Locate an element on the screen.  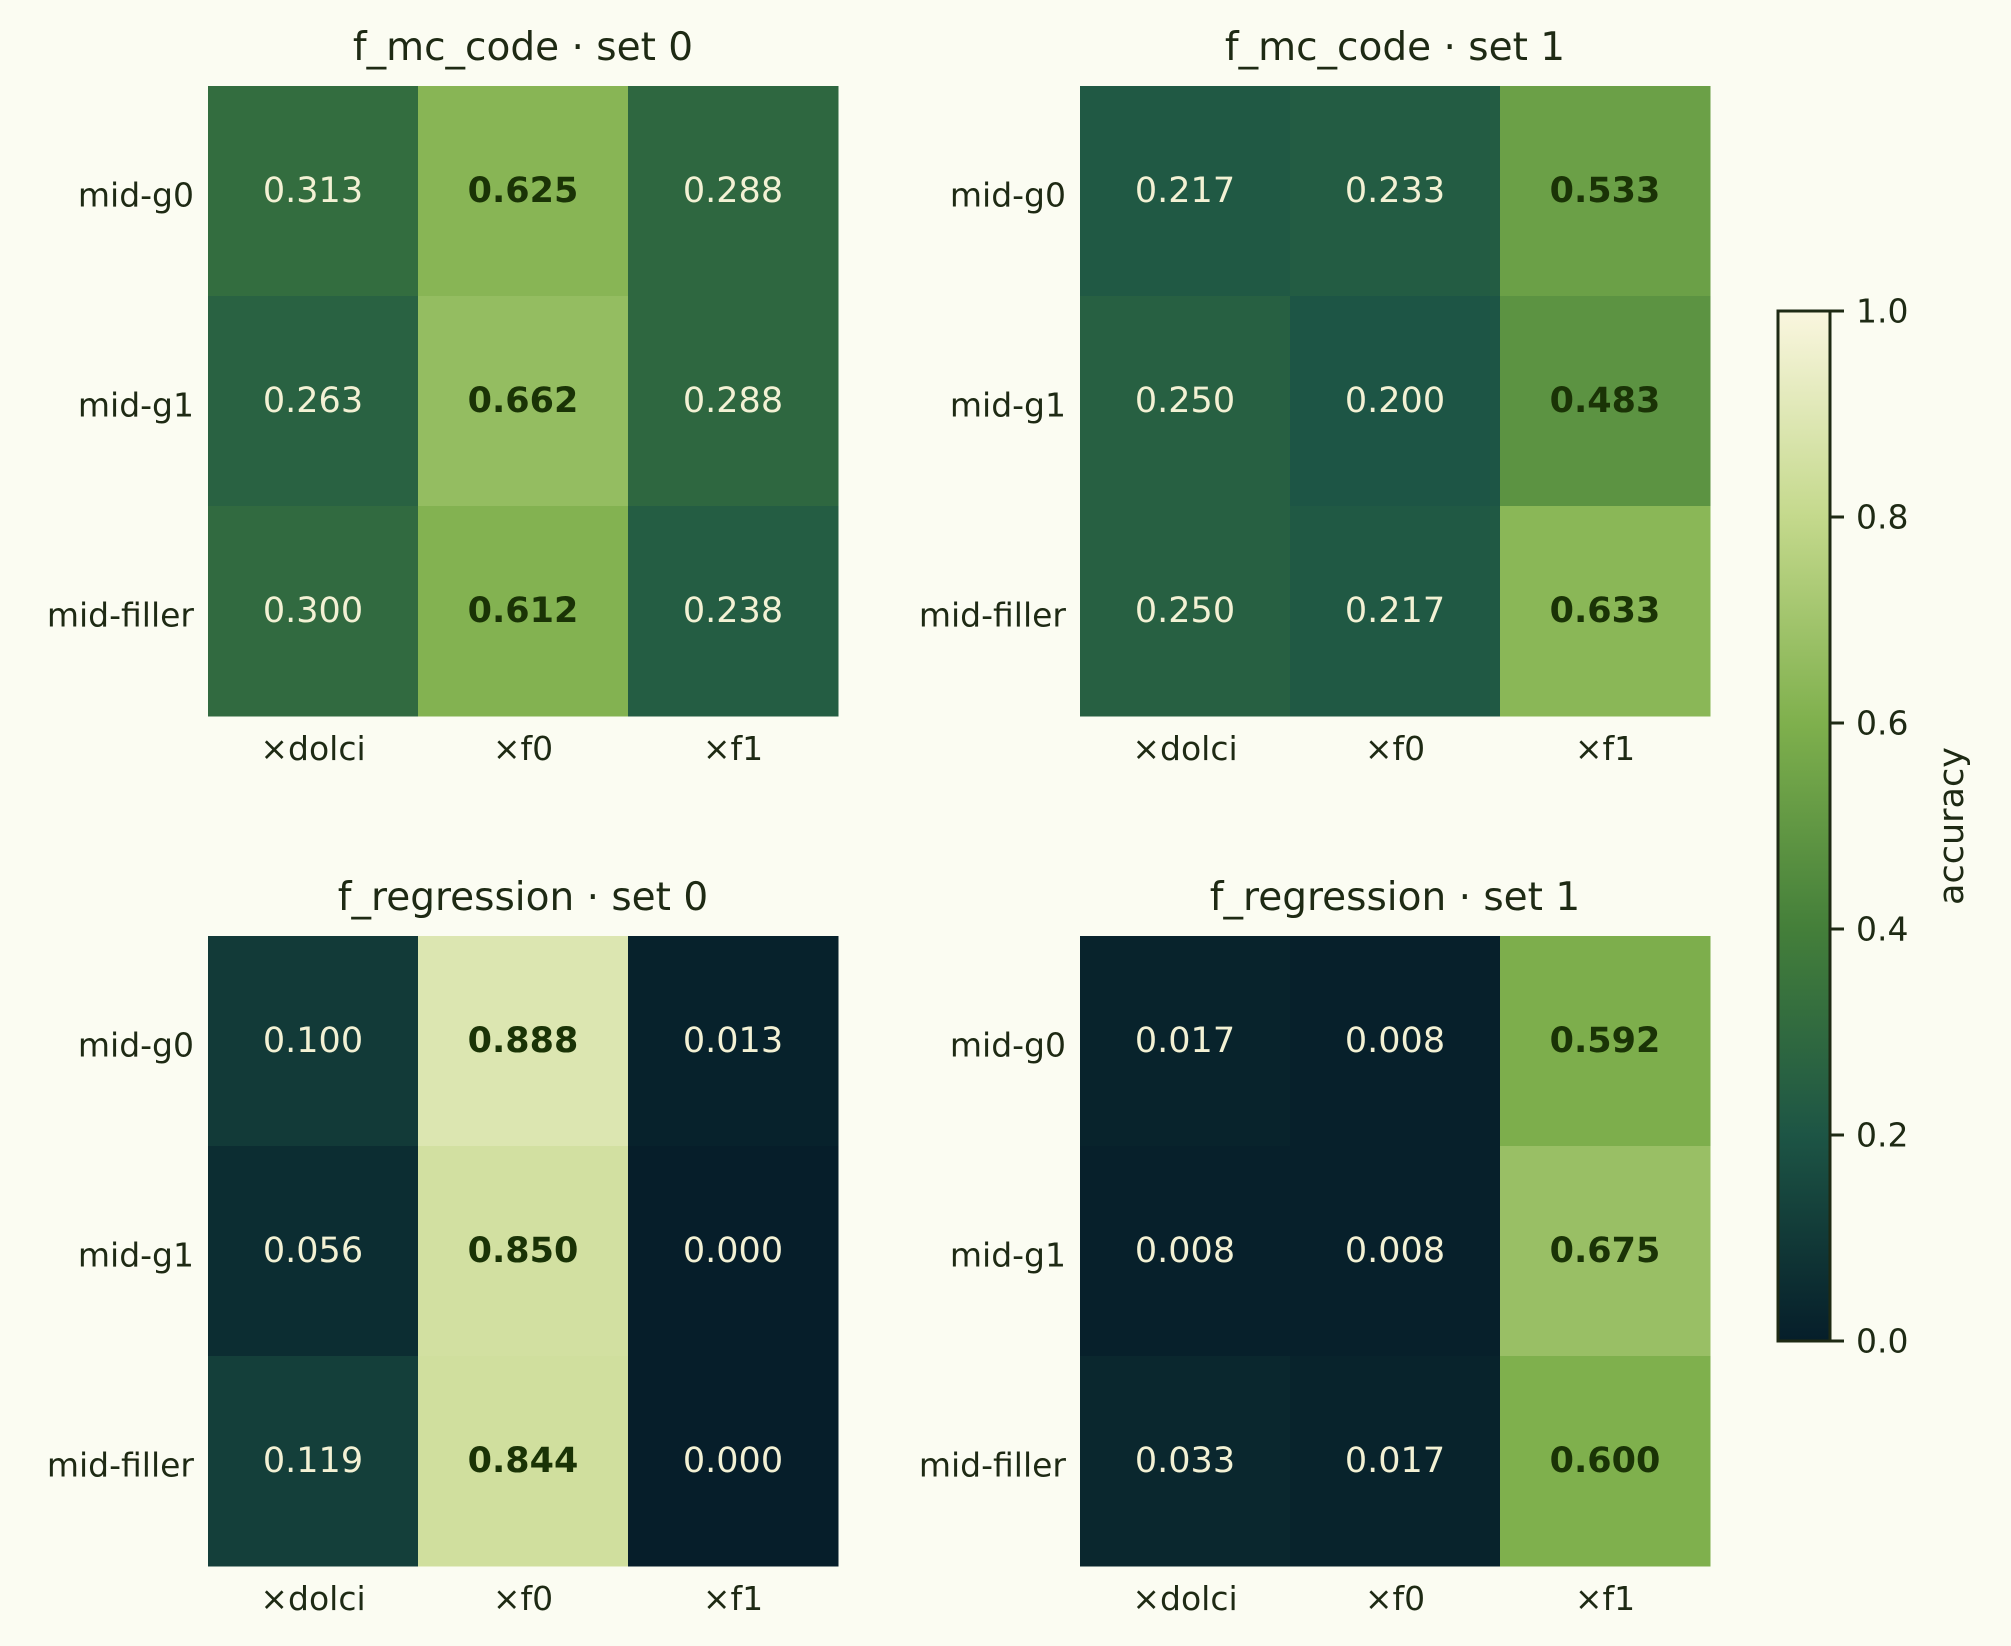
cell-value-label: 0.633 is located at coordinates (1605, 611).